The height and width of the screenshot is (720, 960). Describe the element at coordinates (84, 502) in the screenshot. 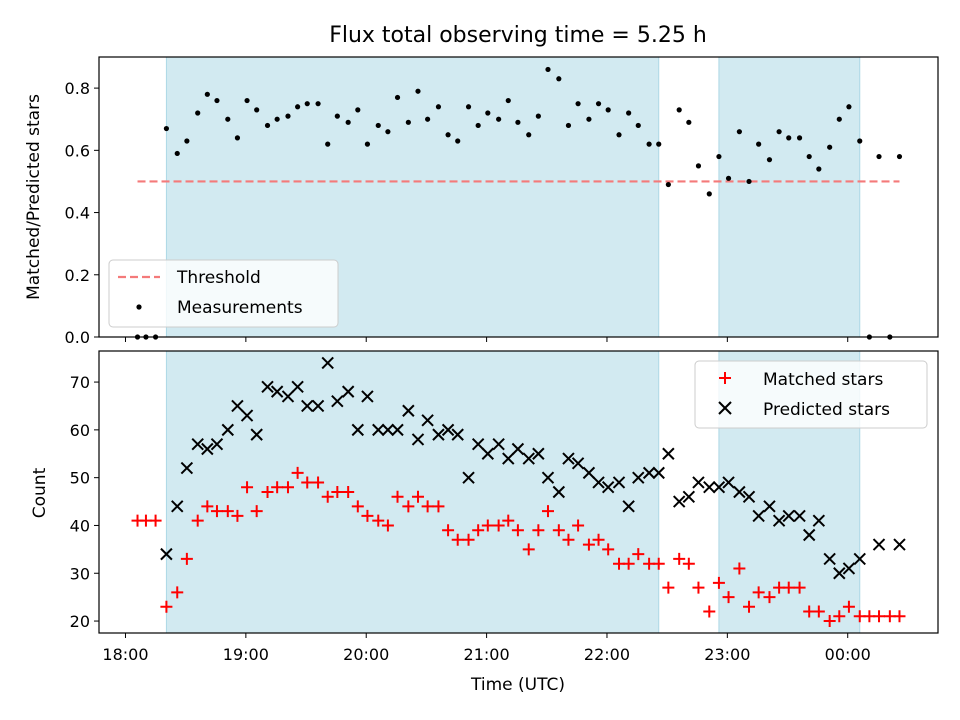

I see `panel-counts-y-axis: 20 30 40 50 60 70` at that location.